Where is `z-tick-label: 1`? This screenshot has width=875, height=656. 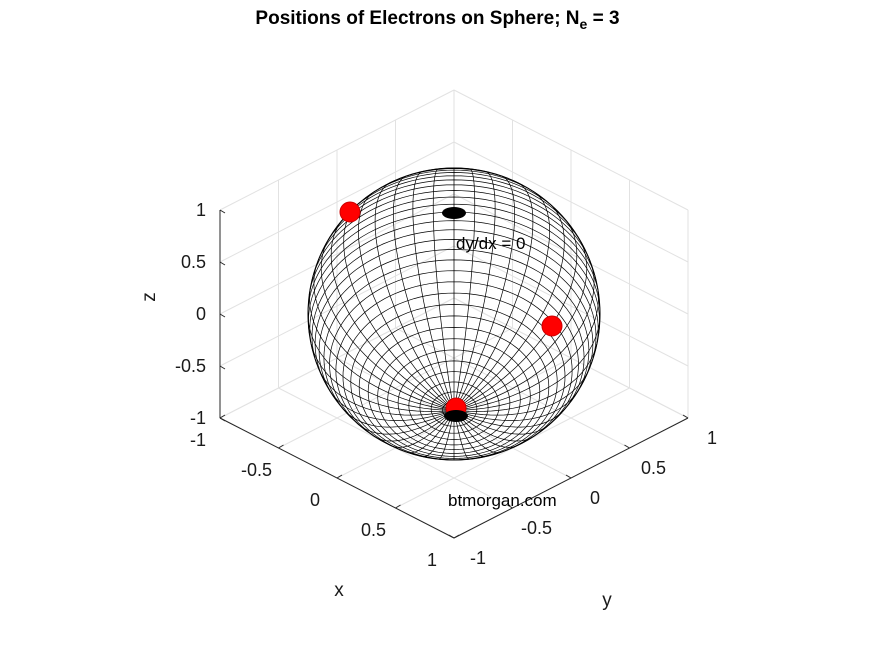
z-tick-label: 1 is located at coordinates (201, 210).